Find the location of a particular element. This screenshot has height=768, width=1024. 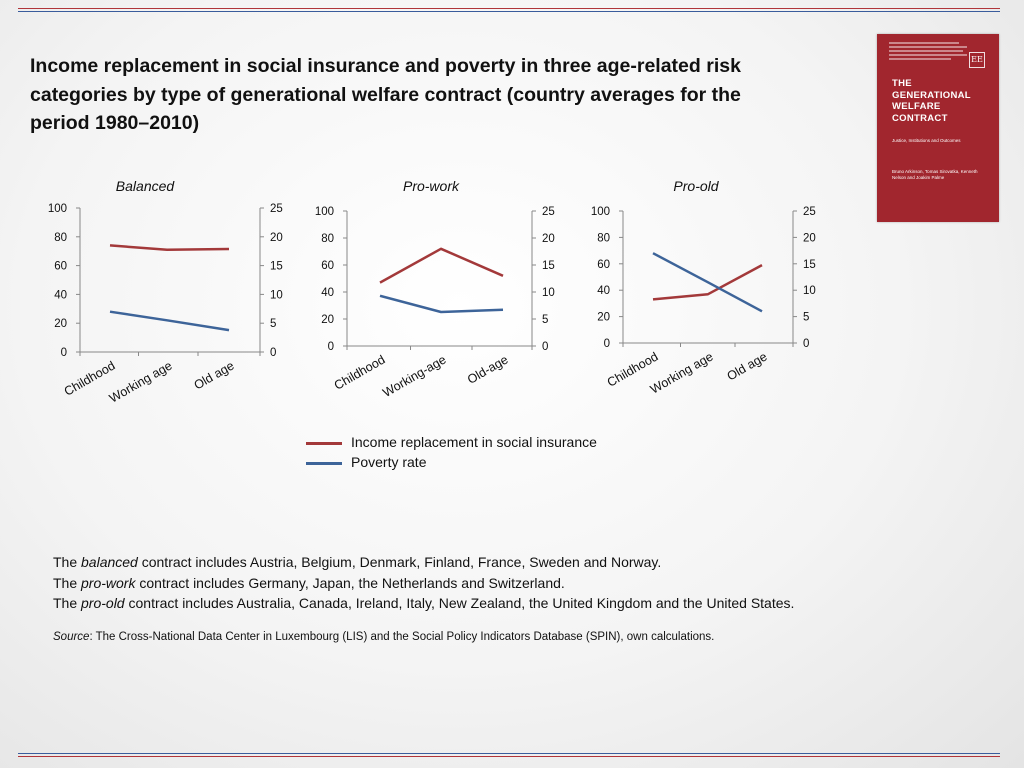

chart-2-left-tick-label: 60 is located at coordinates (327, 266).